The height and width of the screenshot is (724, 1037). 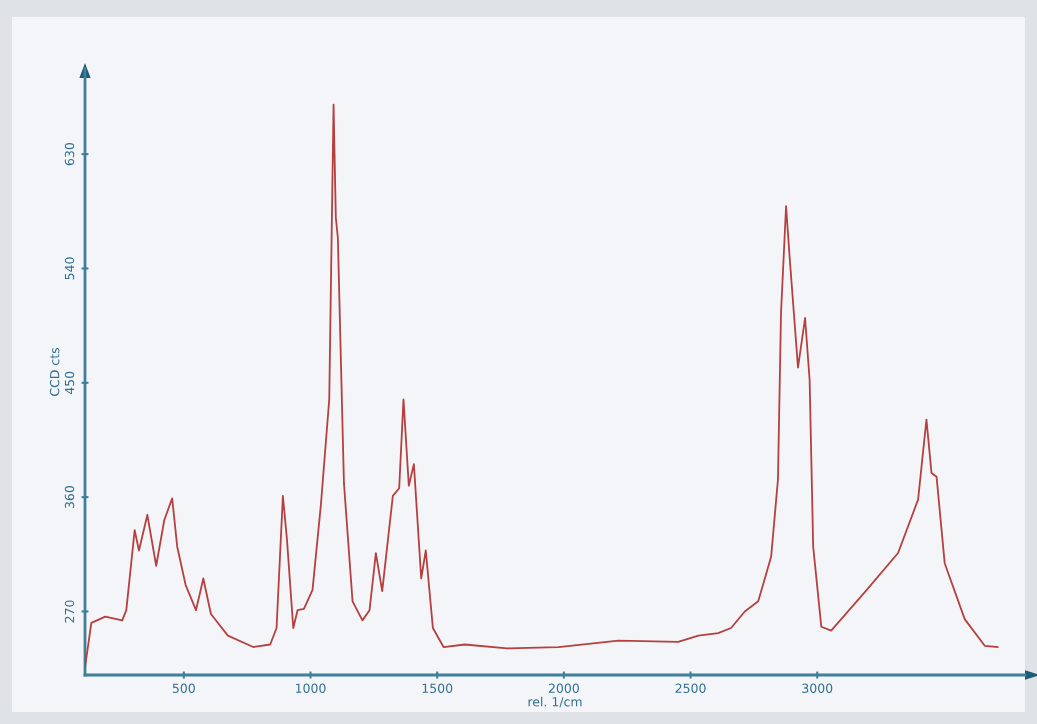 I want to click on y-axis-title: CCD cts, so click(x=54, y=371).